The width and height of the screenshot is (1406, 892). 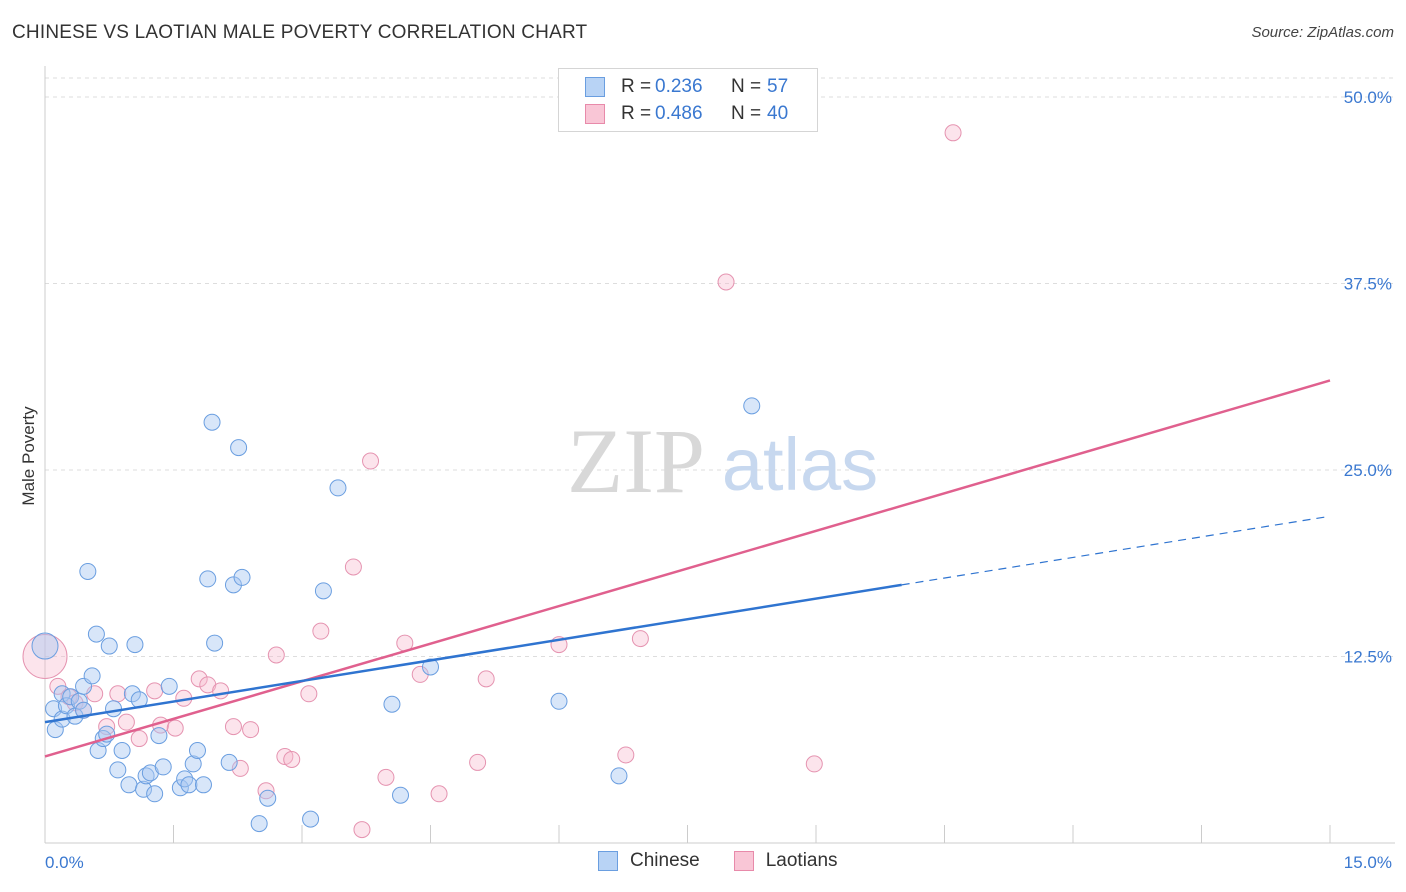 I want to click on x-tick-label: 15.0%, so click(x=1368, y=862).